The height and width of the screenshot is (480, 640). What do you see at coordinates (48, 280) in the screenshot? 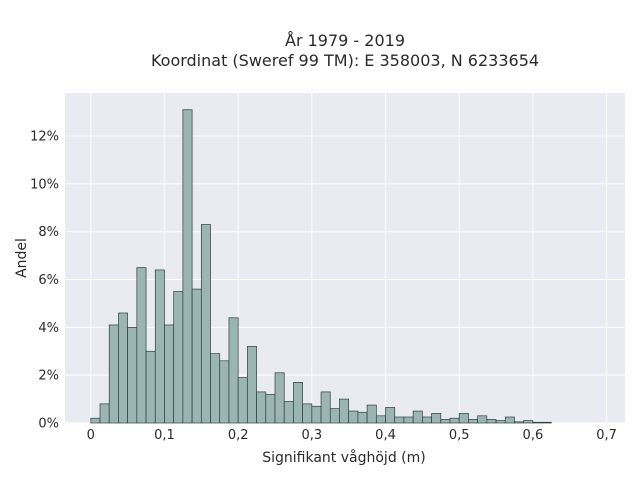
I see `y-tick-label-3: 6%` at bounding box center [48, 280].